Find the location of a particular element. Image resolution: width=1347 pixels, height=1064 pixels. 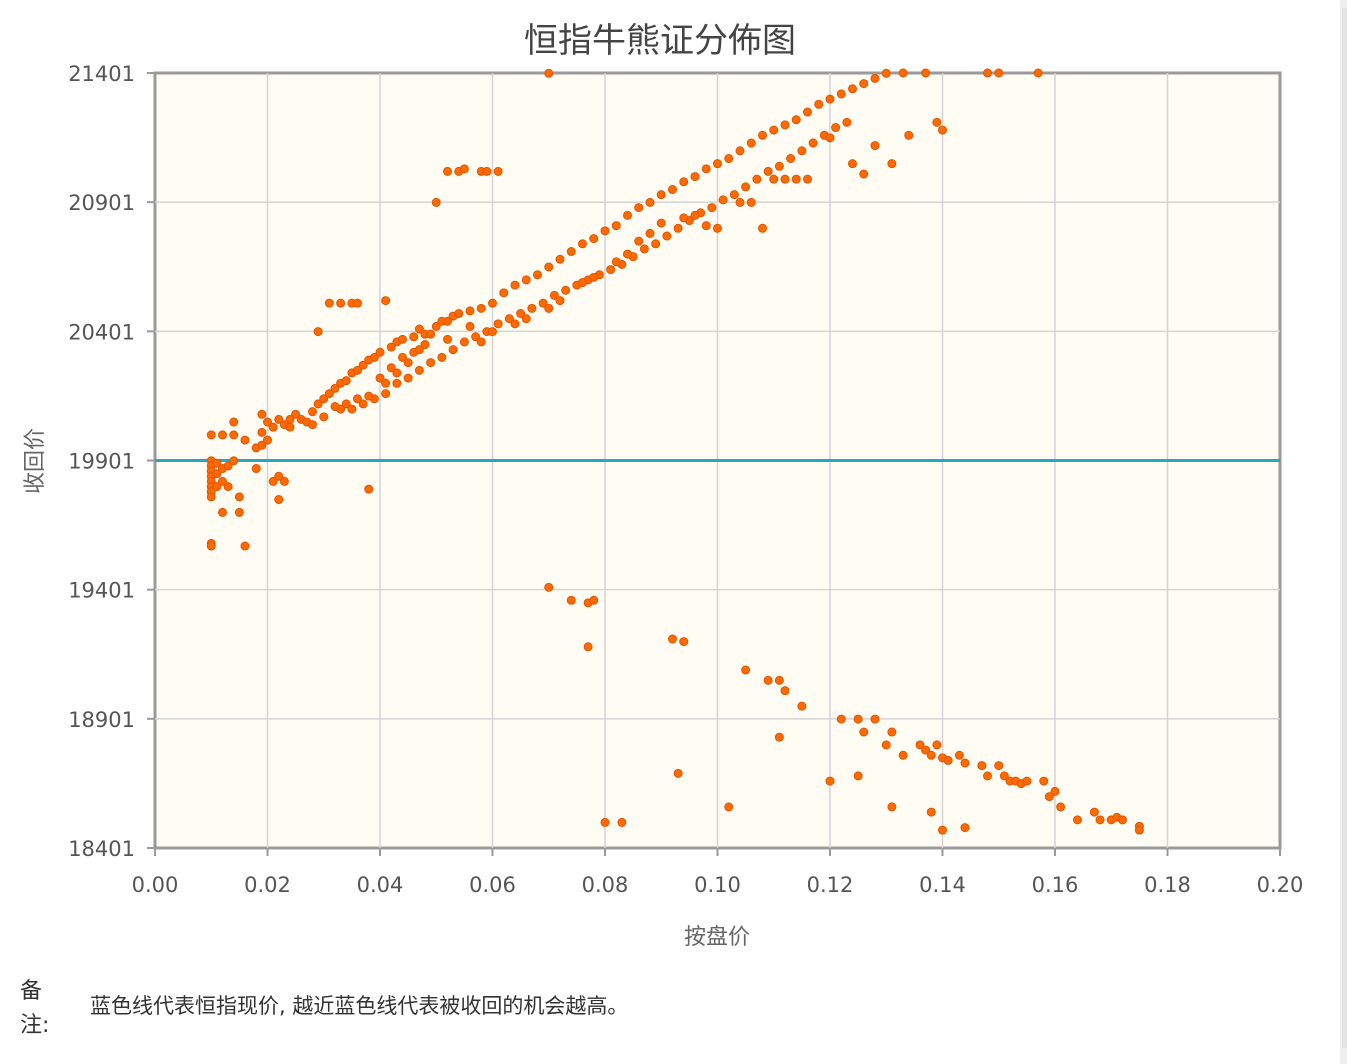

y-tick-label: 18901 is located at coordinates (101, 720).